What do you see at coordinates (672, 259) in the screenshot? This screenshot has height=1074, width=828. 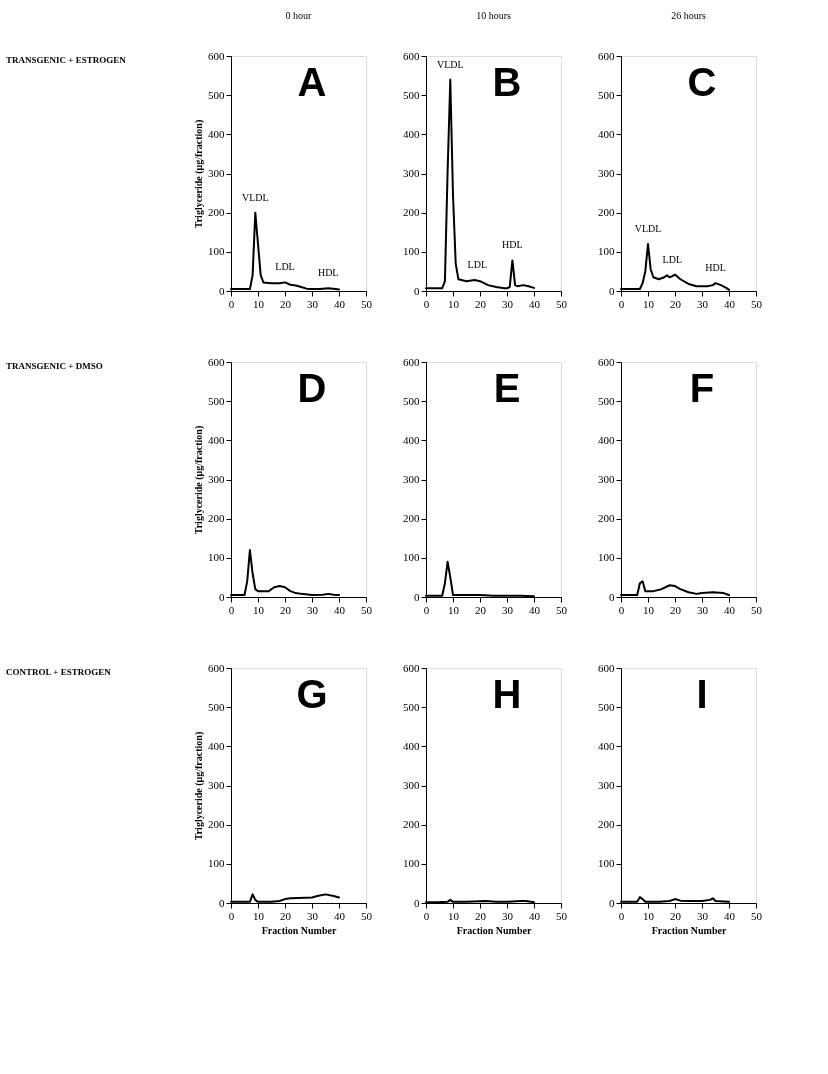 I see `annotation: LDL` at bounding box center [672, 259].